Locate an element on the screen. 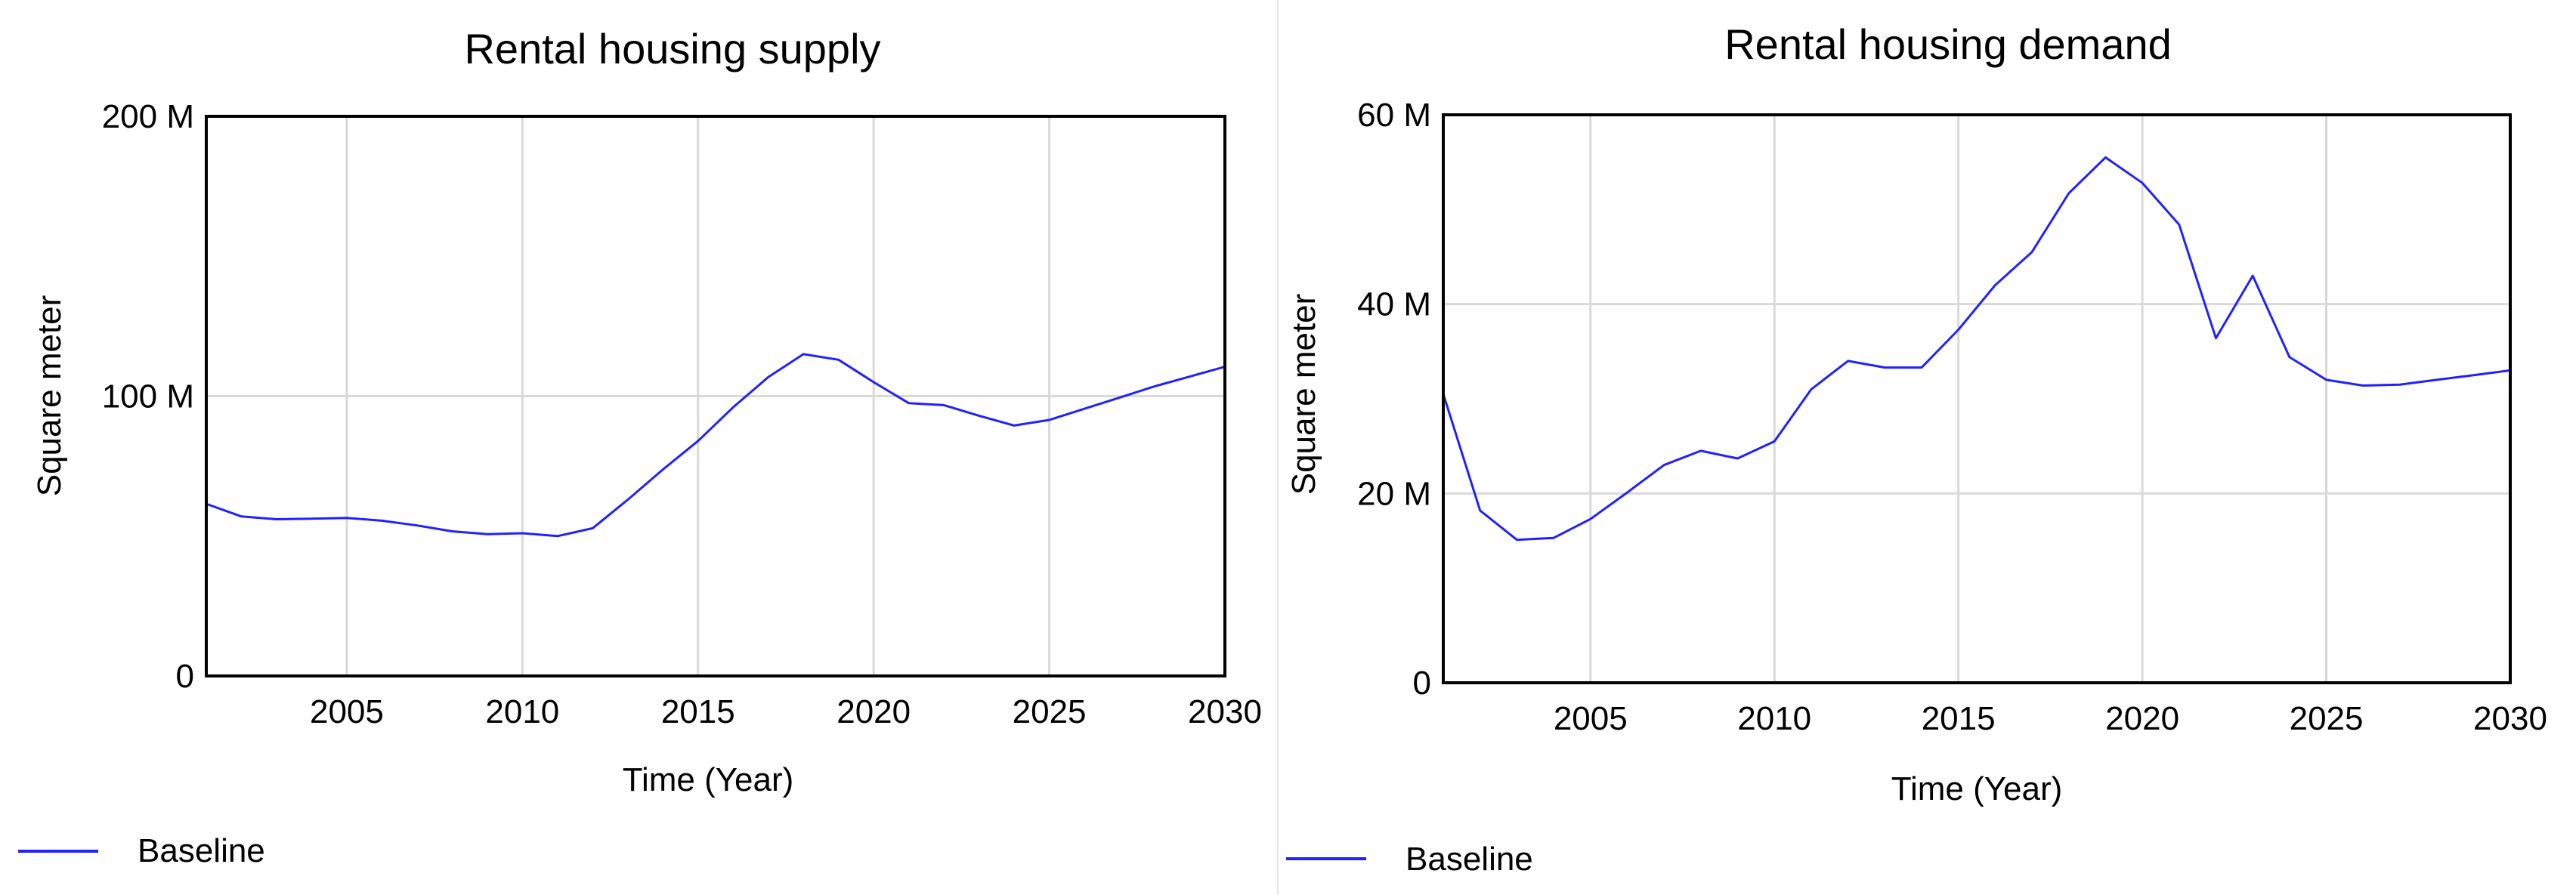 The height and width of the screenshot is (895, 2576). y-tick-label: 100 M is located at coordinates (148, 396).